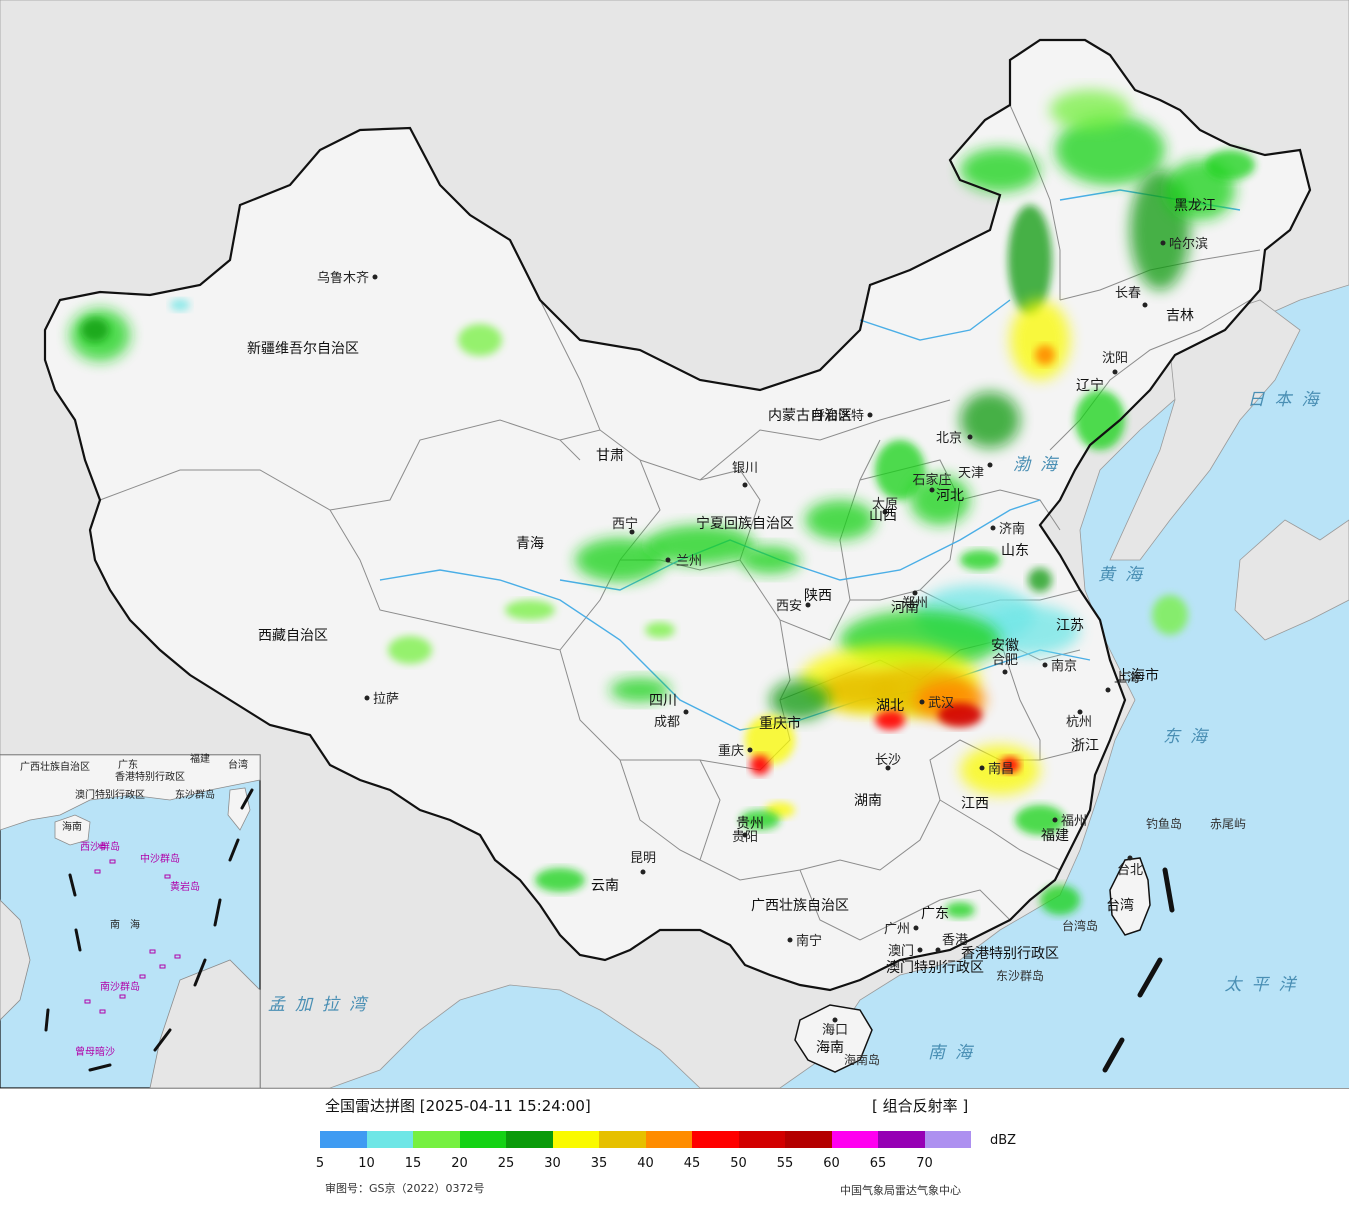 The width and height of the screenshot is (1349, 1208). I want to click on scale-tick-15: 15, so click(413, 1163).